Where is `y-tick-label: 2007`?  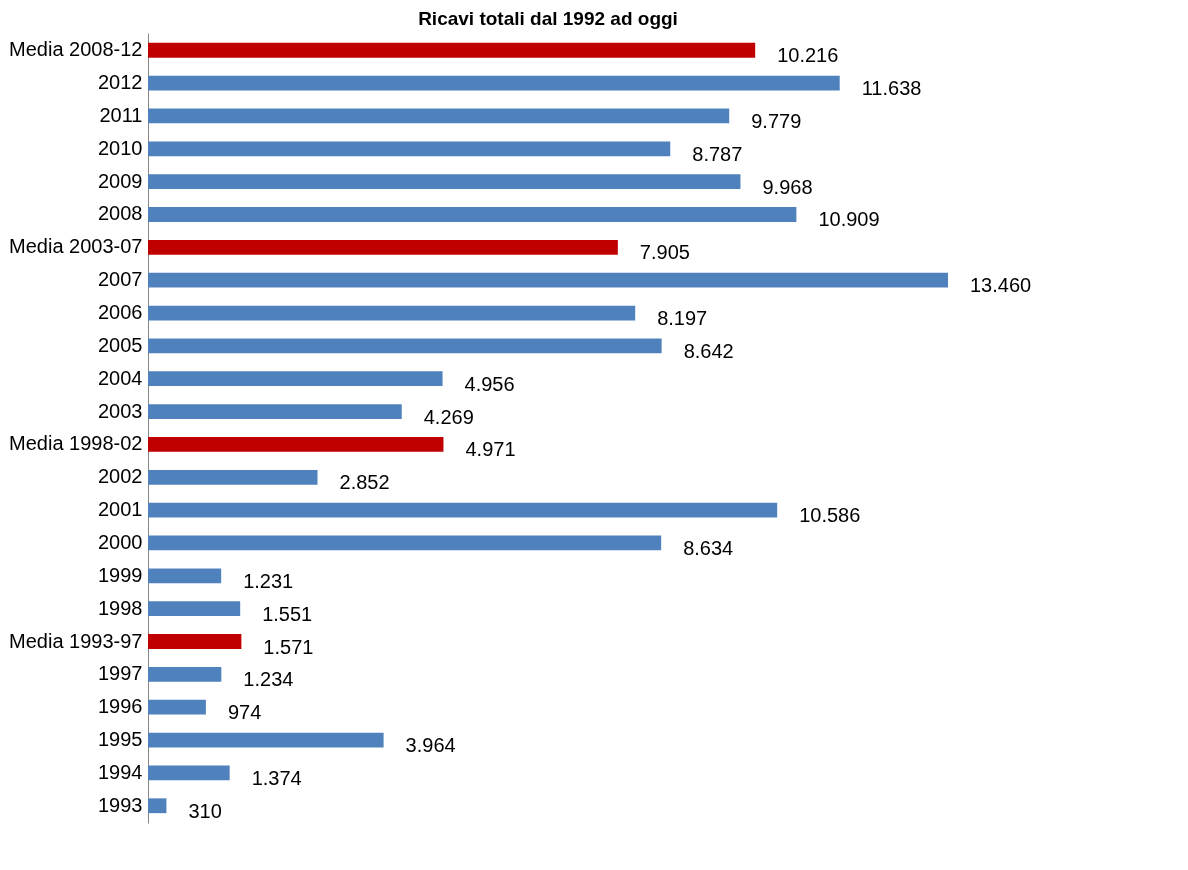 y-tick-label: 2007 is located at coordinates (120, 279).